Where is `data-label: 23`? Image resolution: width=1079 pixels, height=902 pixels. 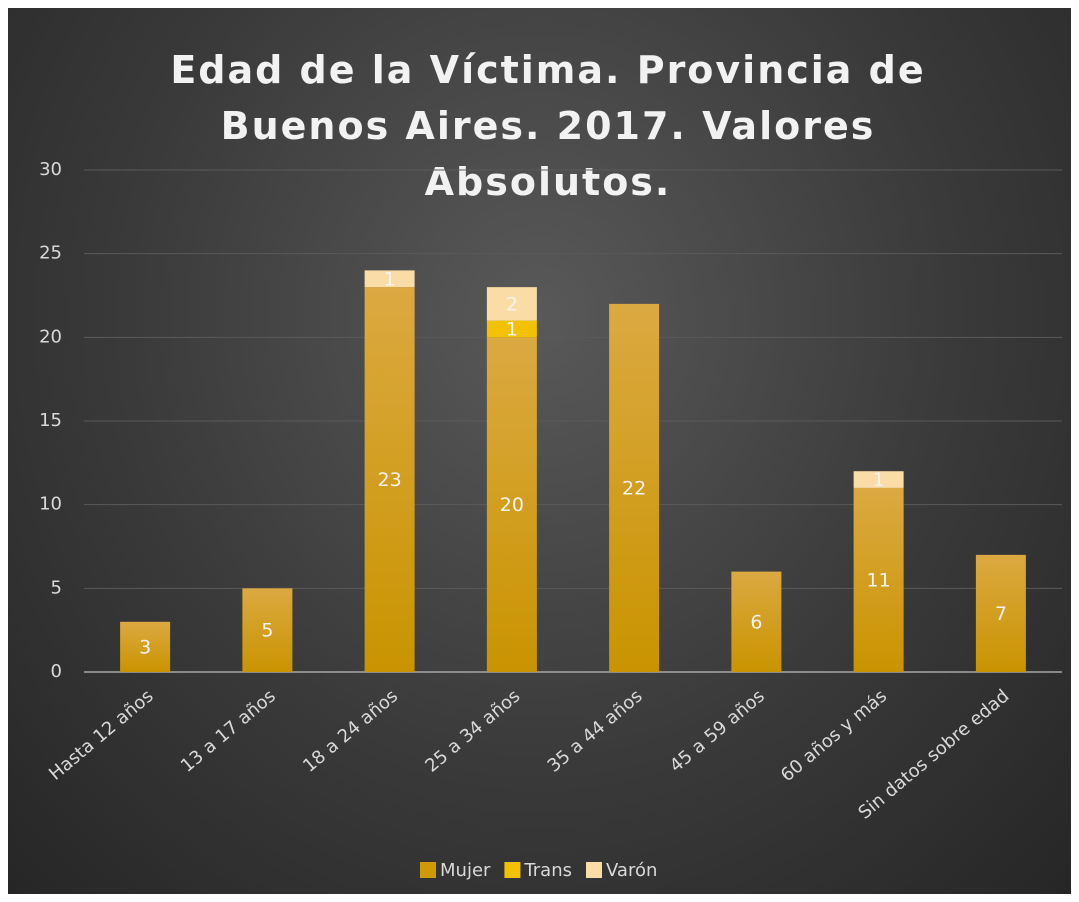
data-label: 23 is located at coordinates (390, 480).